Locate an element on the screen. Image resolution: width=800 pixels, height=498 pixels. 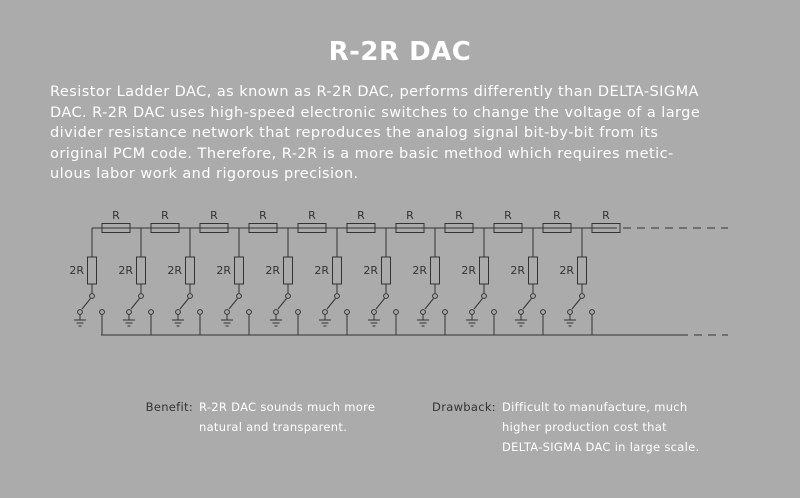
drawback-label: Drawback: is located at coordinates (464, 407).